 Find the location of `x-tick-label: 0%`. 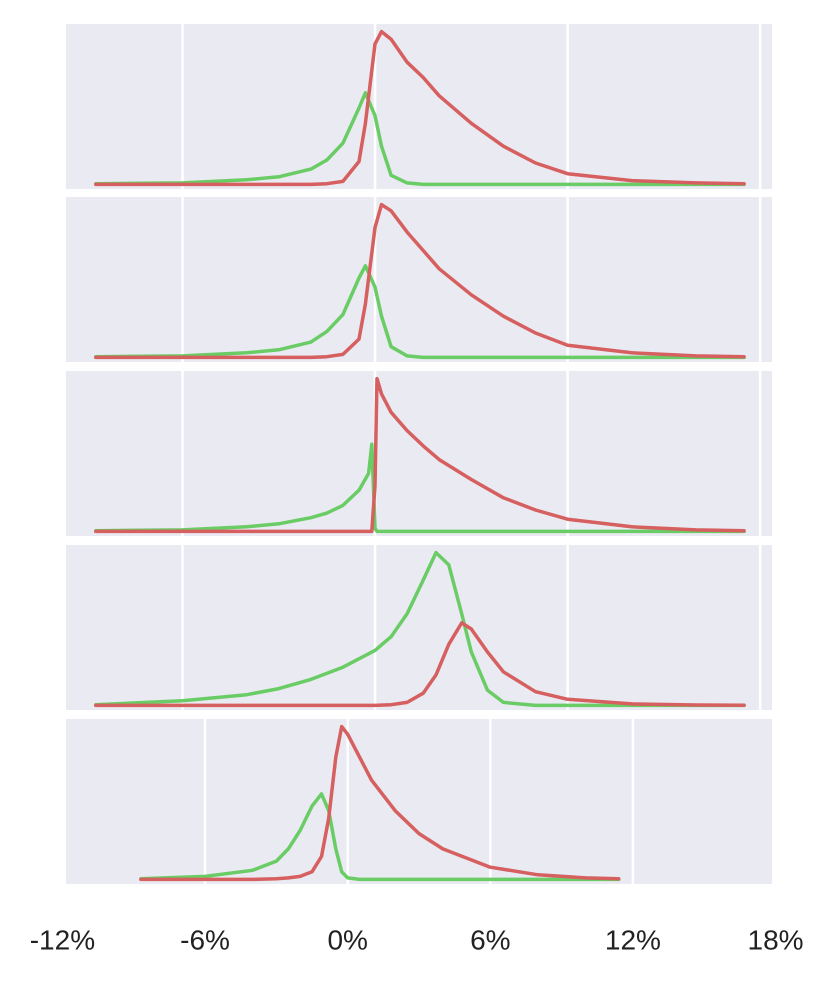

x-tick-label: 0% is located at coordinates (347, 939).